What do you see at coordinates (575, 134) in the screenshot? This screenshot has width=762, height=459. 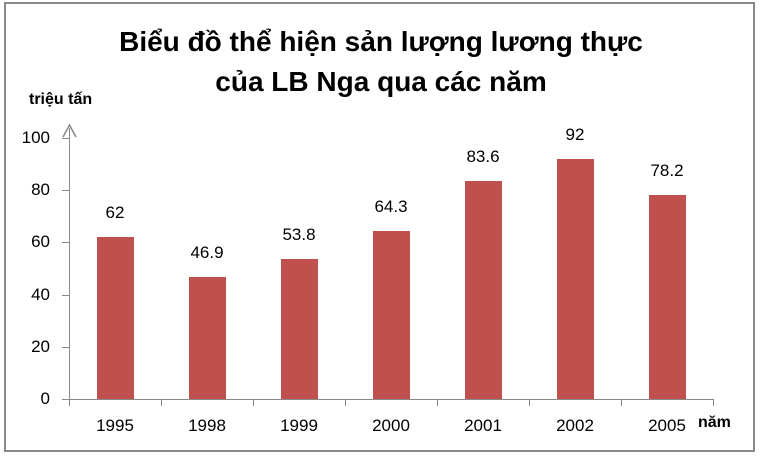 I see `data-label: 92` at bounding box center [575, 134].